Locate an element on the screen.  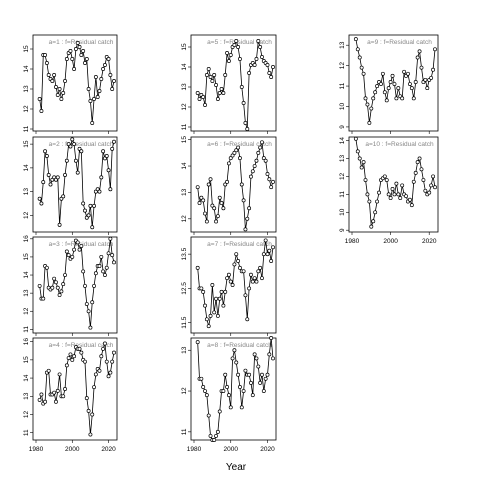
series-line is located at coordinates (235, 84).